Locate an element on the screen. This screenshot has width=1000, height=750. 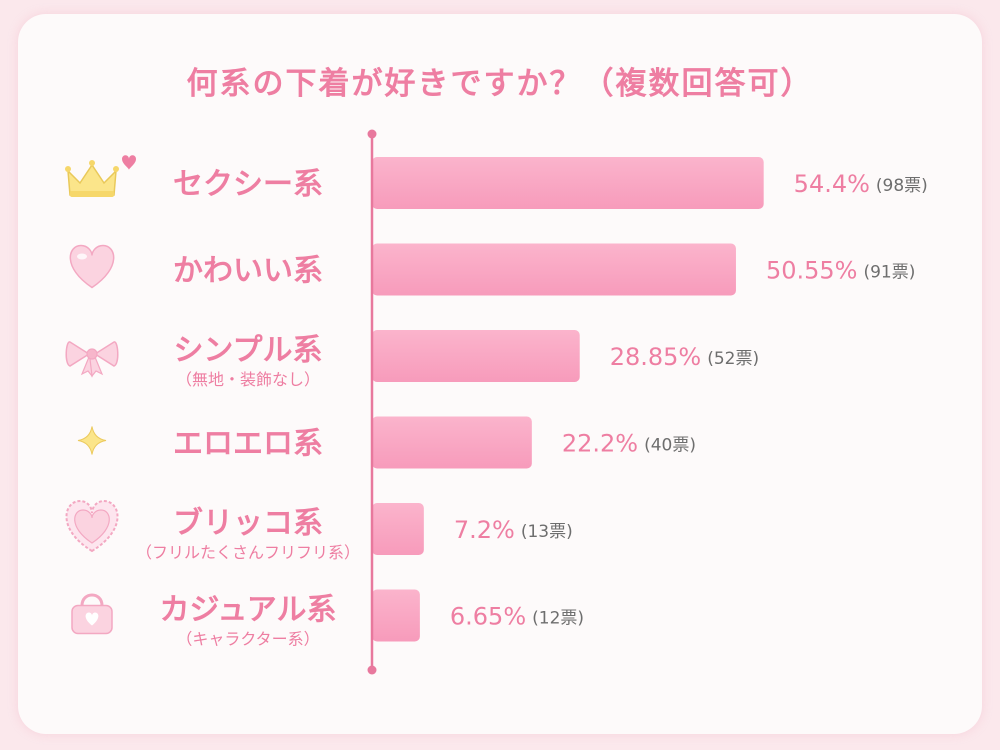
vote-count-label: (98票) is located at coordinates (902, 186).